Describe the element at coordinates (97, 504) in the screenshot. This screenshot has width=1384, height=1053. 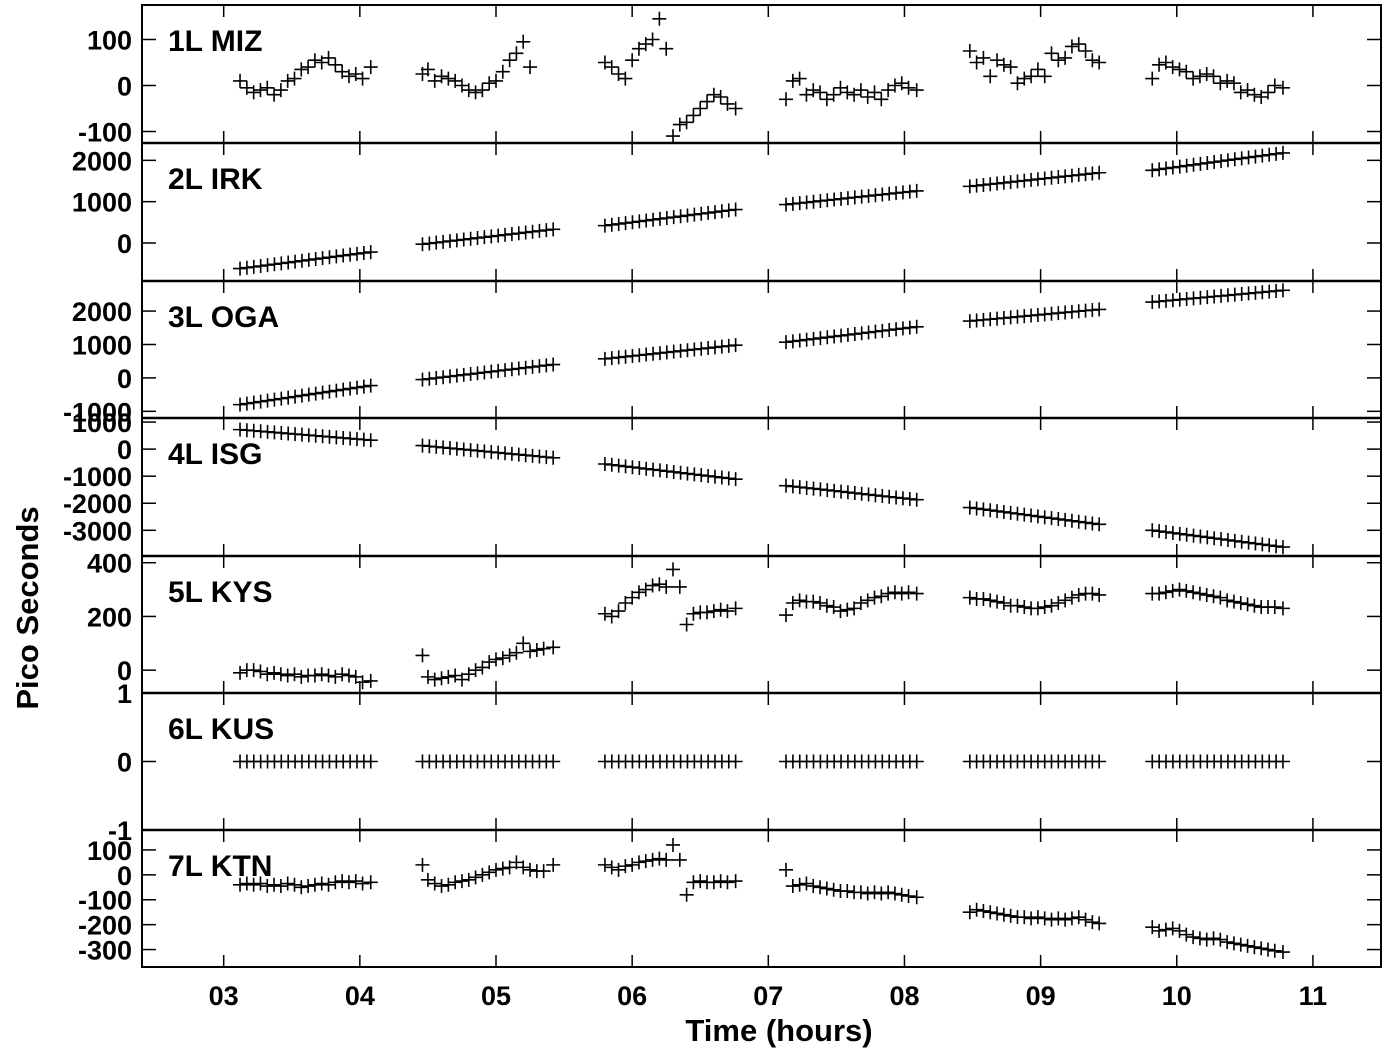
I see `y-tick-label: -2000` at that location.